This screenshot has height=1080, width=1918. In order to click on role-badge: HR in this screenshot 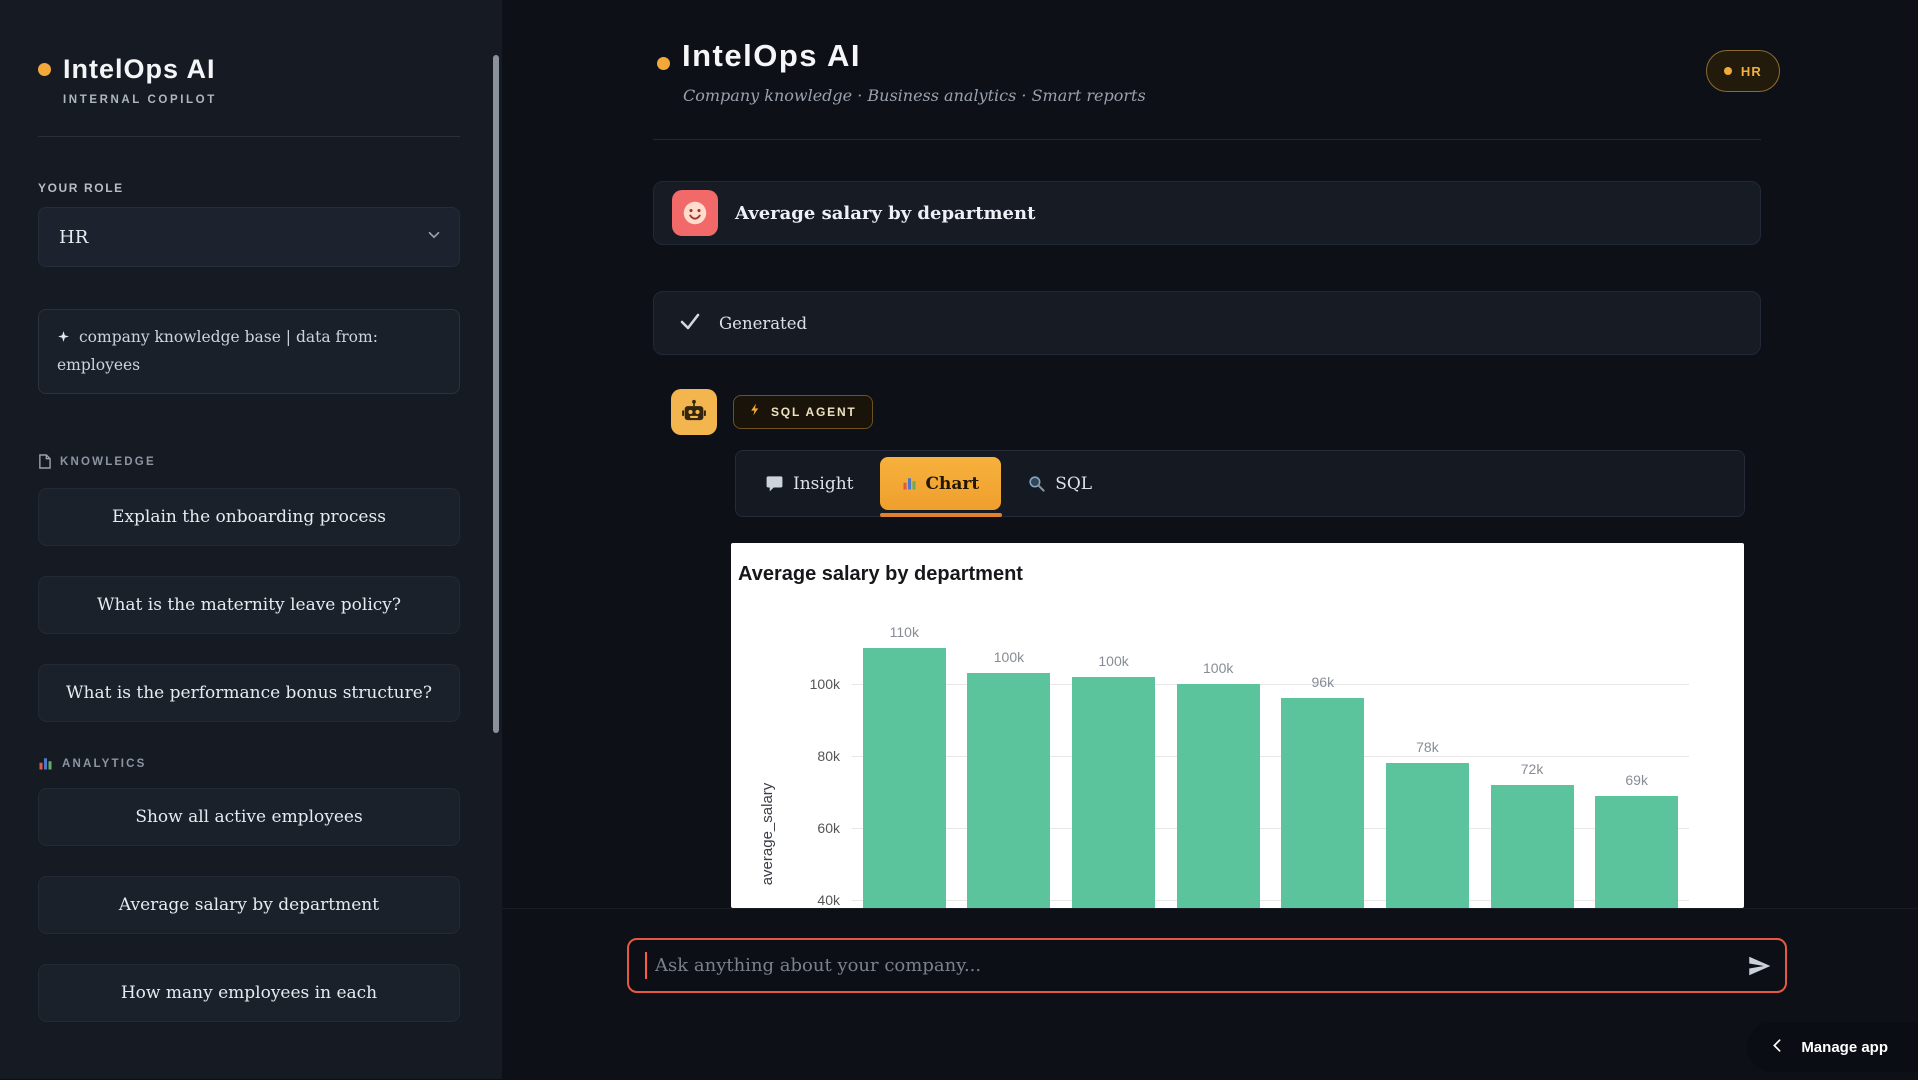, I will do `click(1742, 71)`.